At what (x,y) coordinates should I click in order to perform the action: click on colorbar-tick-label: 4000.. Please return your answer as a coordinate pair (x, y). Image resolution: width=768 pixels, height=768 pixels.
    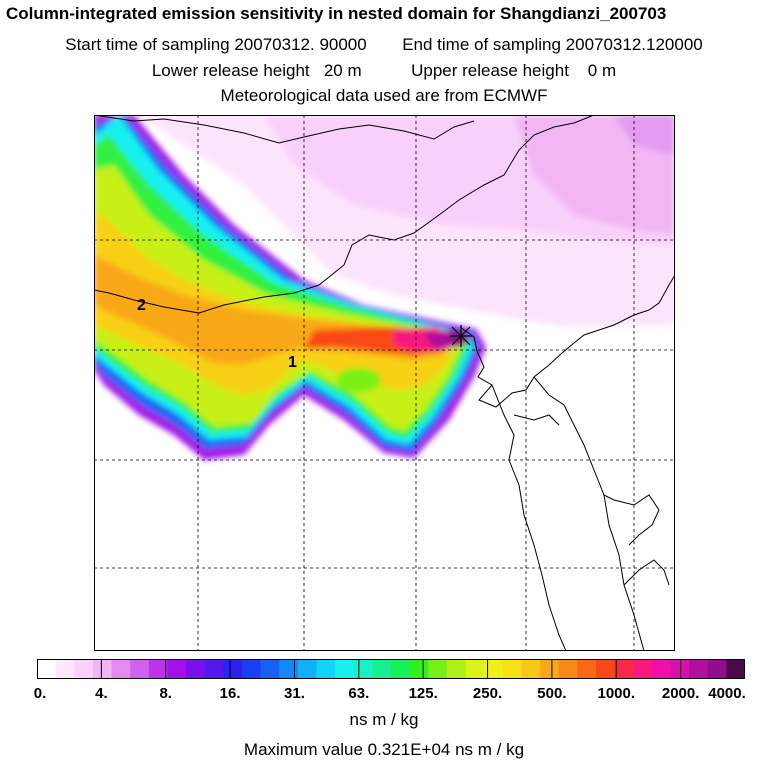
    Looking at the image, I should click on (727, 693).